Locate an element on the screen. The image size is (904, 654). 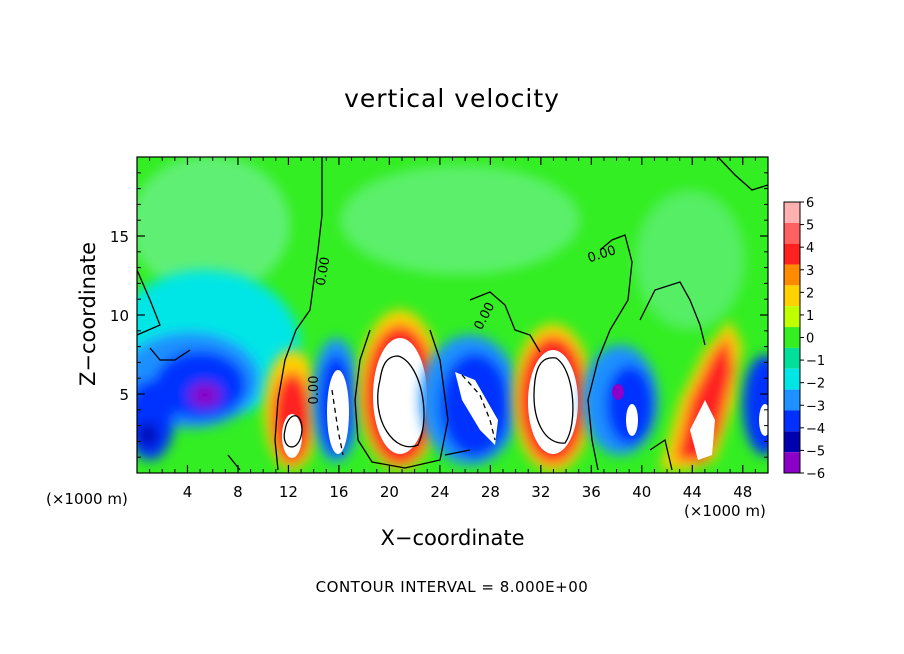
colorbar-label: −2 is located at coordinates (815, 384).